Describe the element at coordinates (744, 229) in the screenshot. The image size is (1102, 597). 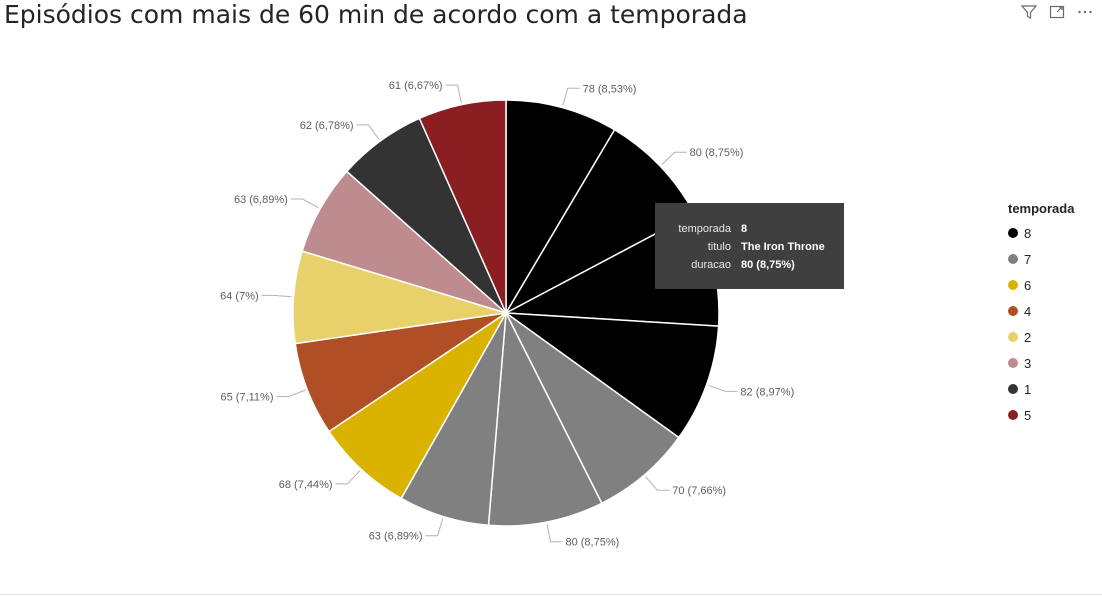
I see `tooltip-value: 8` at that location.